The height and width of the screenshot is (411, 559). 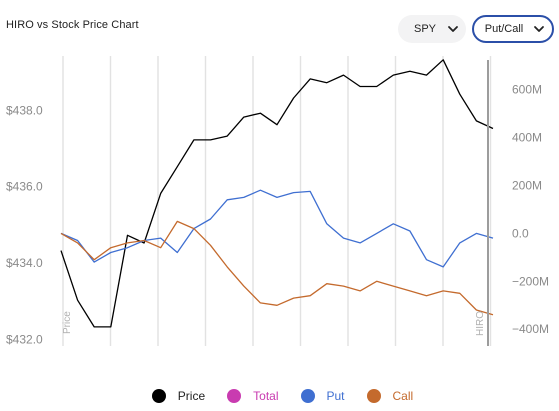 What do you see at coordinates (527, 90) in the screenshot?
I see `right-tick-label: 600M` at bounding box center [527, 90].